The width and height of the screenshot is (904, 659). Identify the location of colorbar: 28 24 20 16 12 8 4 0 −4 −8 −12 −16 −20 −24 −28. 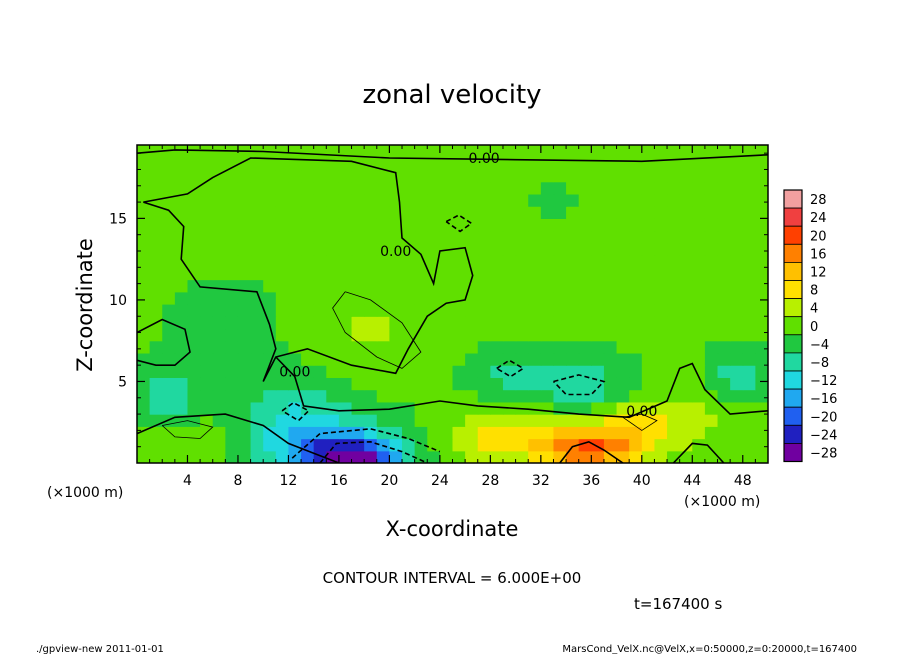
(810, 326).